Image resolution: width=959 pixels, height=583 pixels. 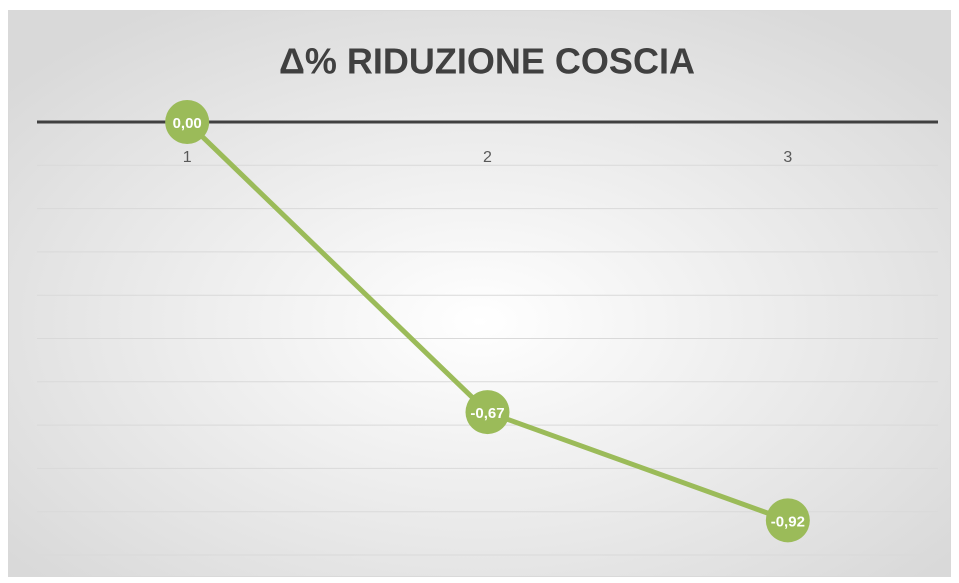 What do you see at coordinates (487, 61) in the screenshot?
I see `chart-title: Δ% RIDUZIONE COSCIA` at bounding box center [487, 61].